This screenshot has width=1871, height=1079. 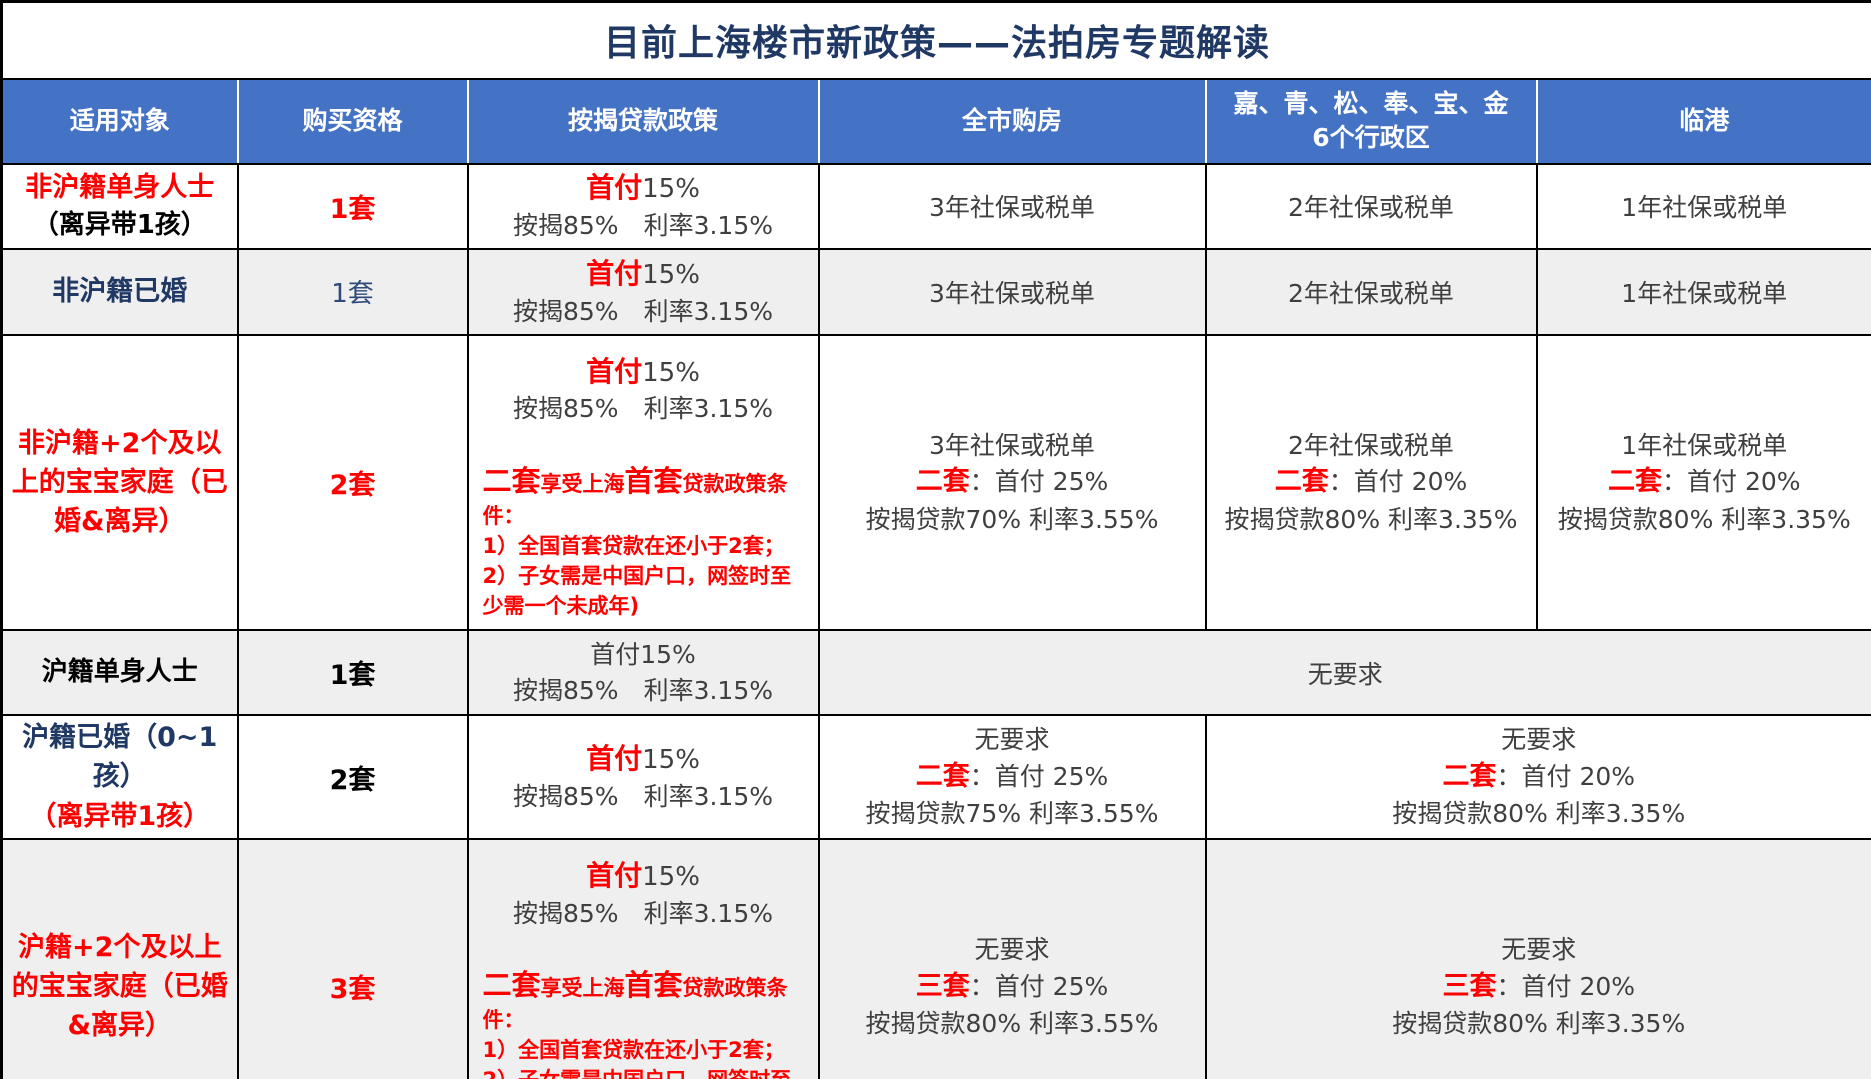 I want to click on r3-districts-line3: 按揭贷款80% 利率3.35%, so click(x=1371, y=519).